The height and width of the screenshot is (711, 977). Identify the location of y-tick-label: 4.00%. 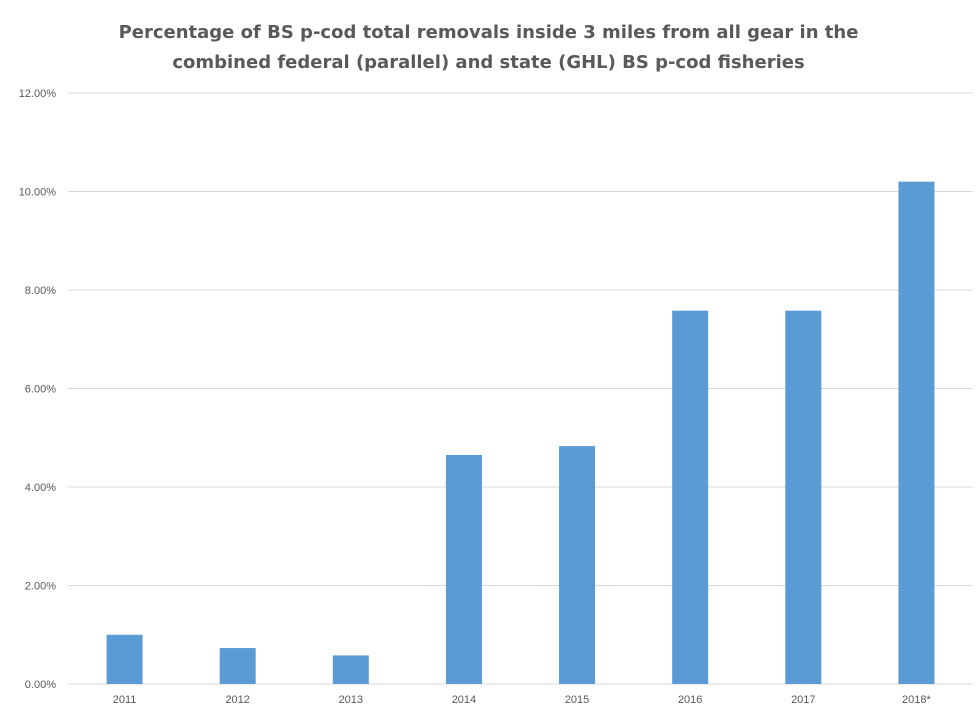
(40, 488).